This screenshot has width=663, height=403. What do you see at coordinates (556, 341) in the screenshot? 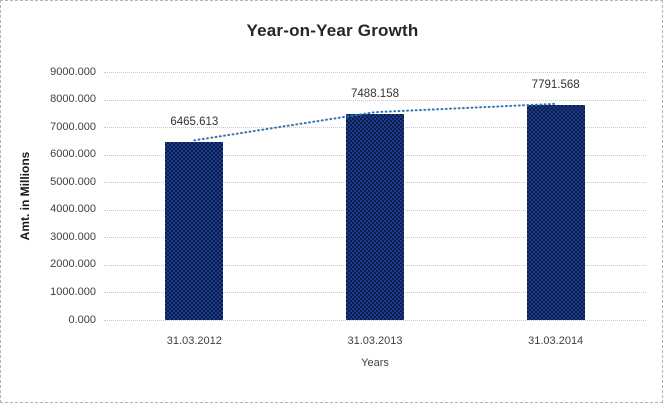
I see `x-category-label: 31.03.2014` at bounding box center [556, 341].